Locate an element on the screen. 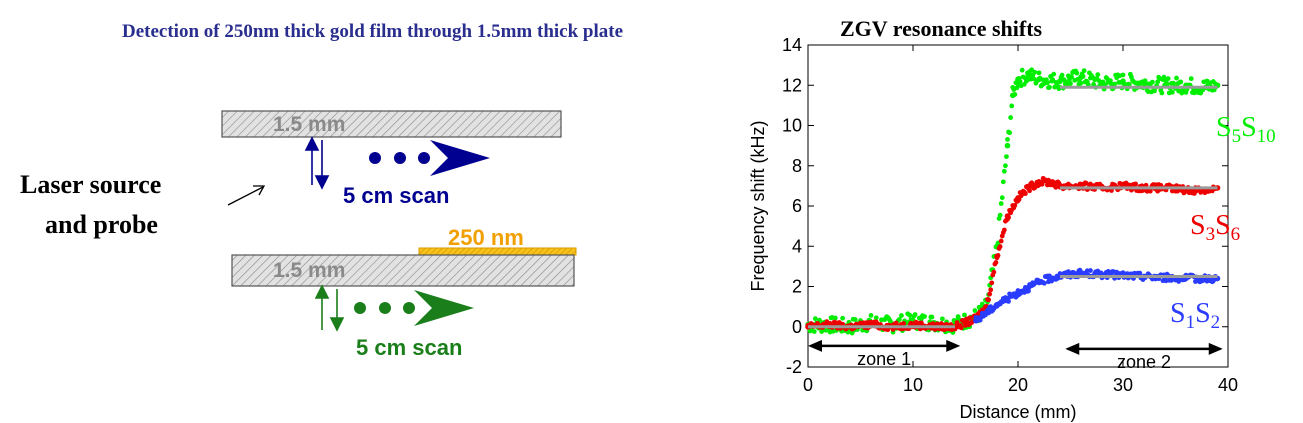  bottom-plate-label: 1.5 mm is located at coordinates (309, 270).